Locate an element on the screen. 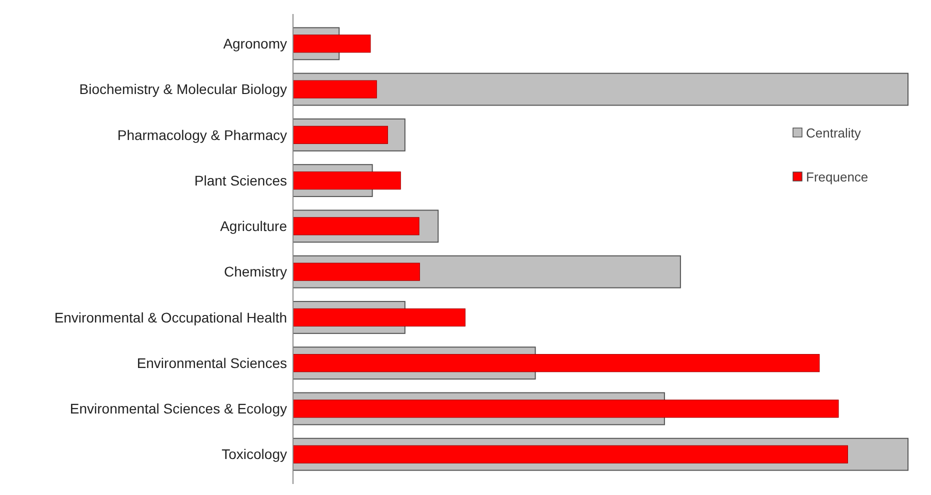 This screenshot has width=931, height=495. y-tick-label: Toxicology is located at coordinates (254, 454).